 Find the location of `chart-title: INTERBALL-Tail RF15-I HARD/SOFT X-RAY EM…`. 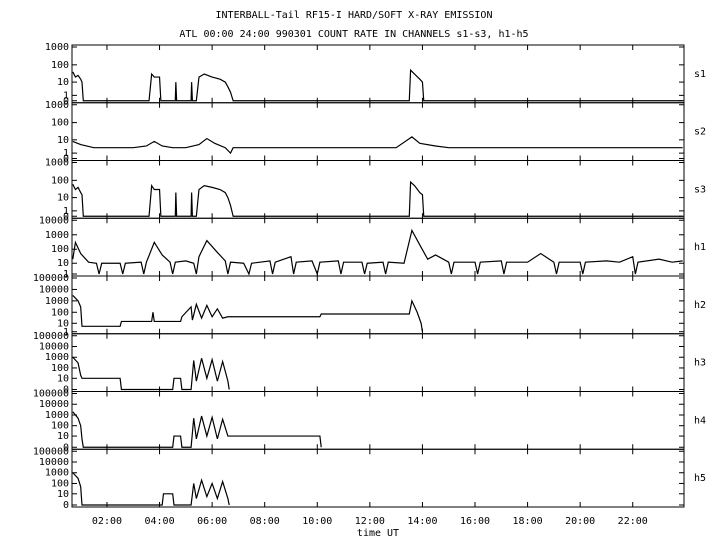

chart-title: INTERBALL-Tail RF15-I HARD/SOFT X-RAY EM… is located at coordinates (354, 15).